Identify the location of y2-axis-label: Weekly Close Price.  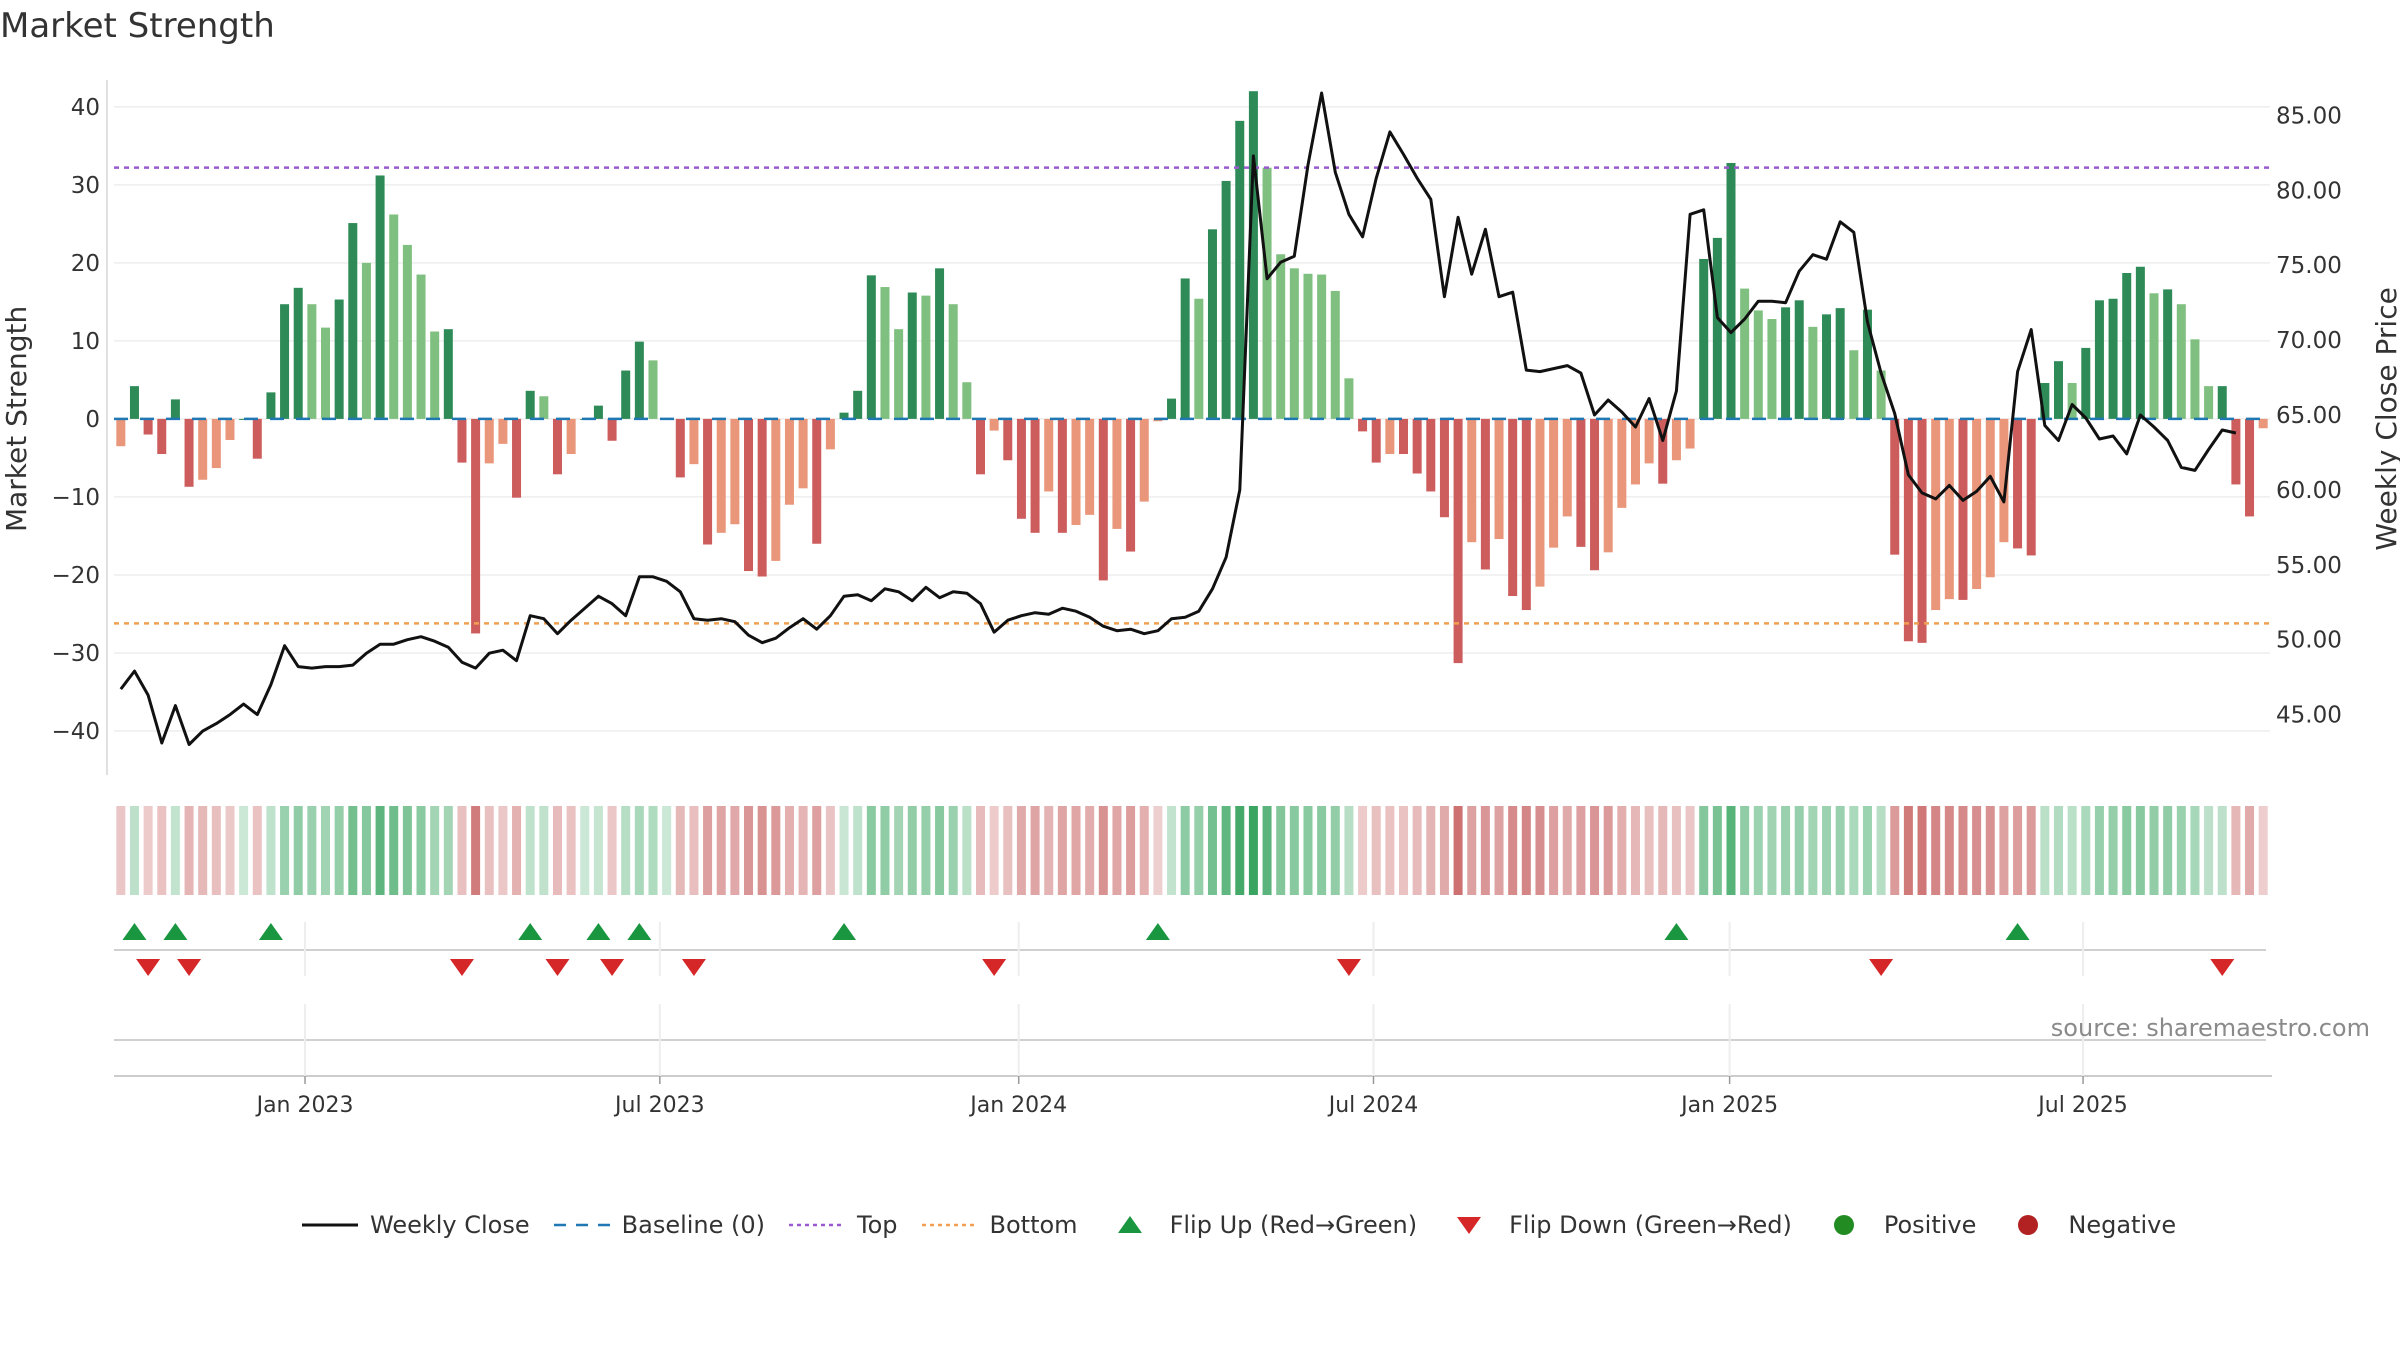
(2385, 418).